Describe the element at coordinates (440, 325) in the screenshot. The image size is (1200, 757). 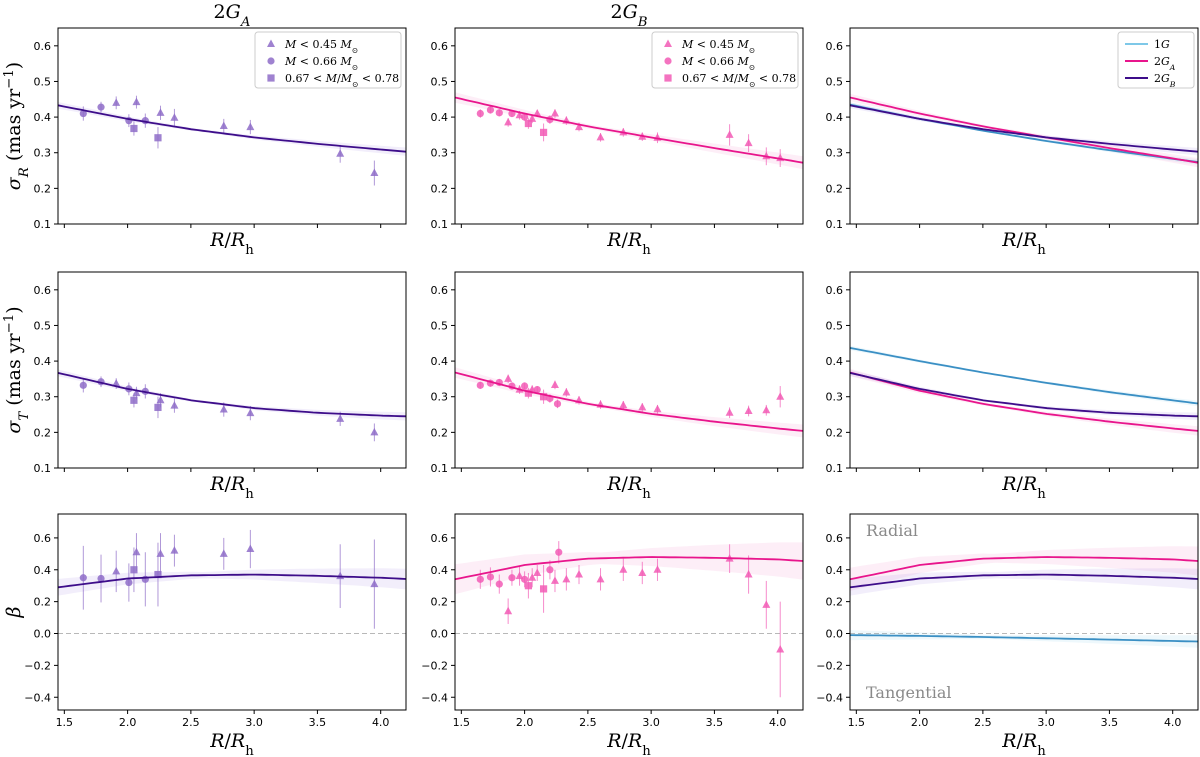
I see `y-tick-label: 0.5` at that location.